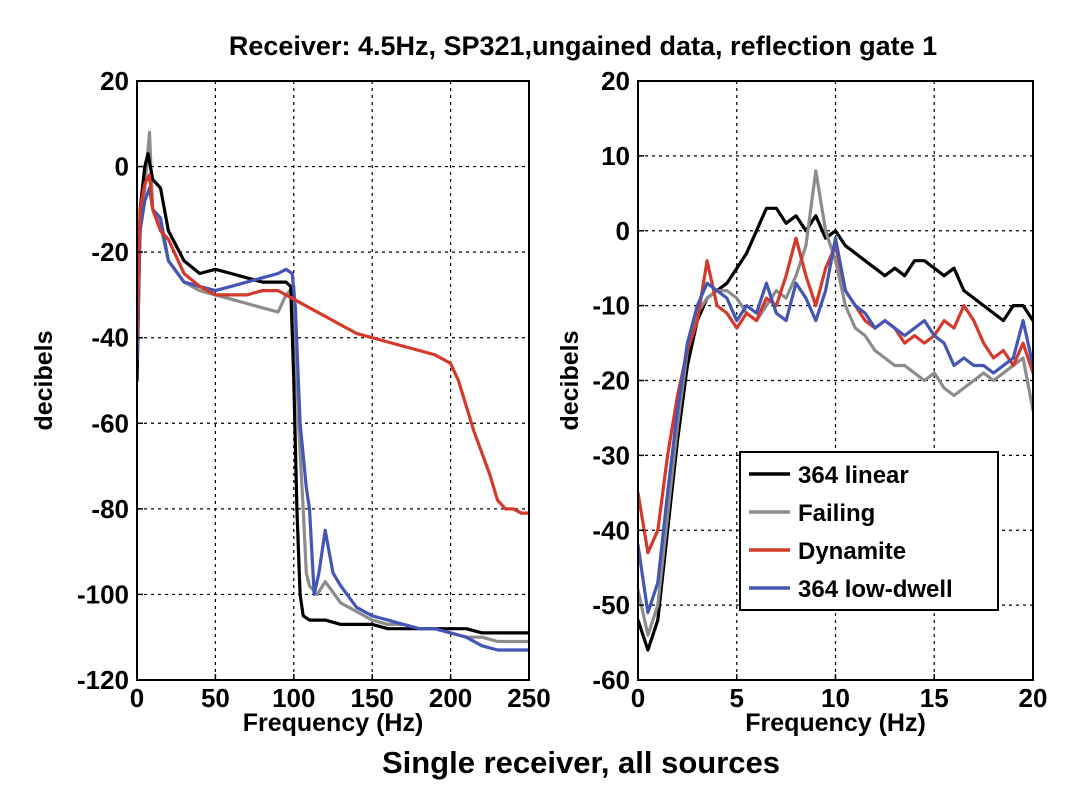  Describe the element at coordinates (611, 605) in the screenshot. I see `lowband-ytick-label: -50` at that location.